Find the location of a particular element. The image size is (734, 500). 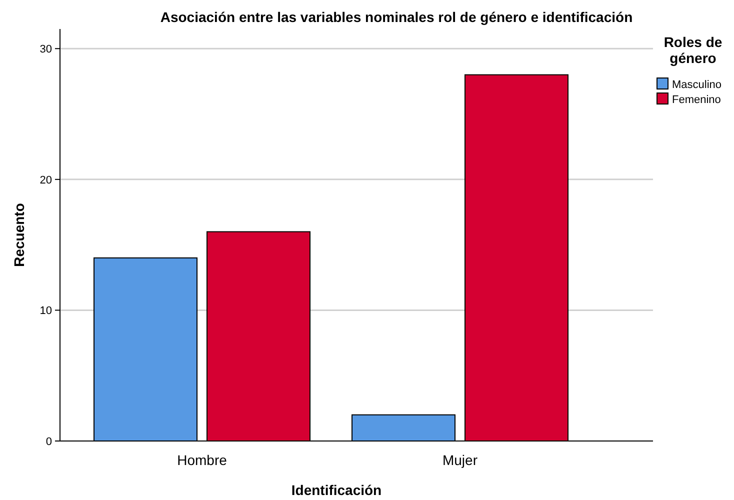

y-tick-label: 10 is located at coordinates (46, 311).